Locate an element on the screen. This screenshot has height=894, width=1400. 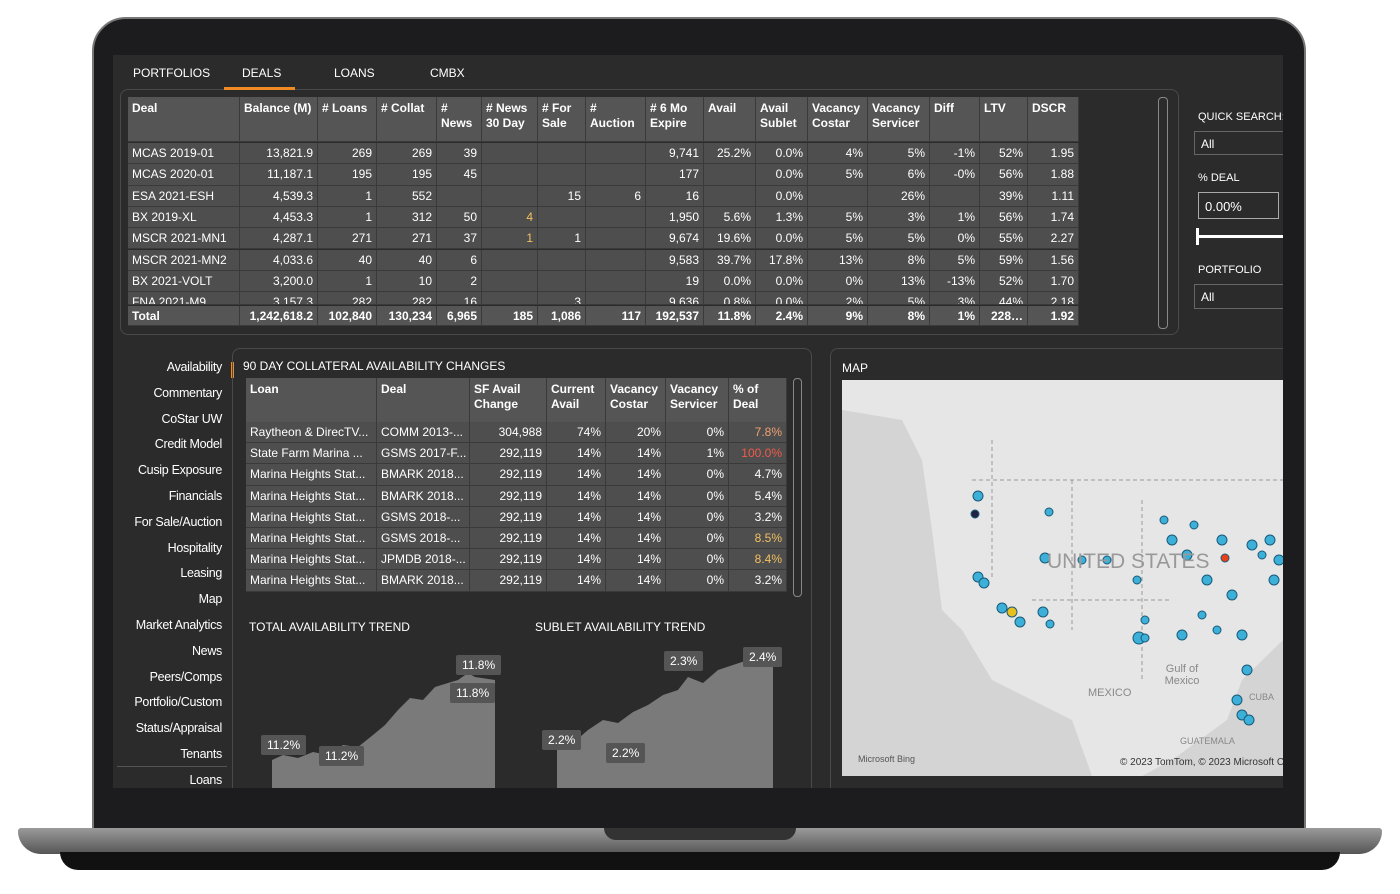
map-shapes is located at coordinates (1062, 578).